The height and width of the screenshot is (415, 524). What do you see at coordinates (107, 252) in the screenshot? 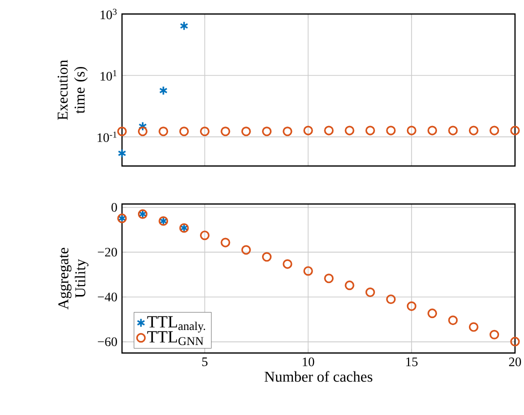
I see `y-tick-label: −20` at bounding box center [107, 252].